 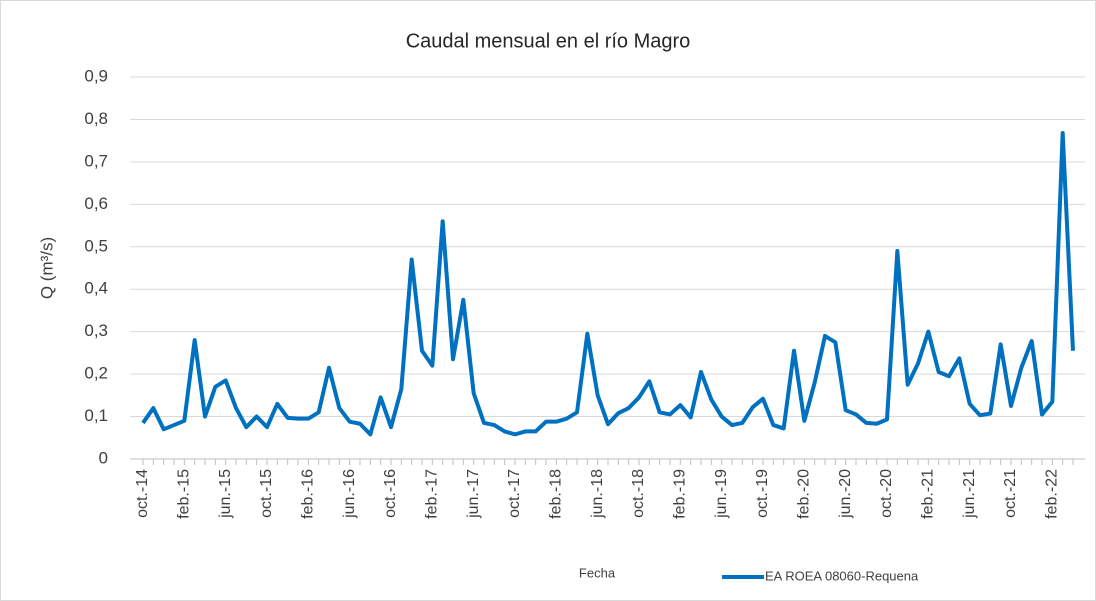 What do you see at coordinates (96, 288) in the screenshot?
I see `y-tick-label: 0,4` at bounding box center [96, 288].